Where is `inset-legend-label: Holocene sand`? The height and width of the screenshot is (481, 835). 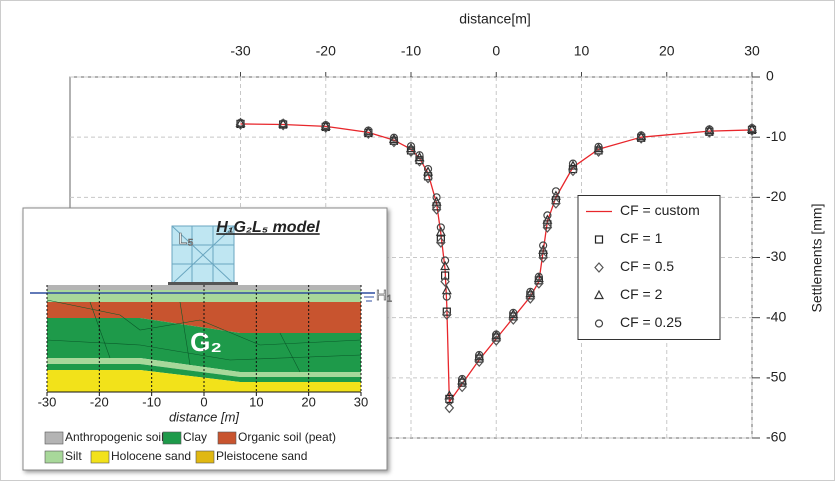
inset-legend-label: Holocene sand is located at coordinates (151, 456).